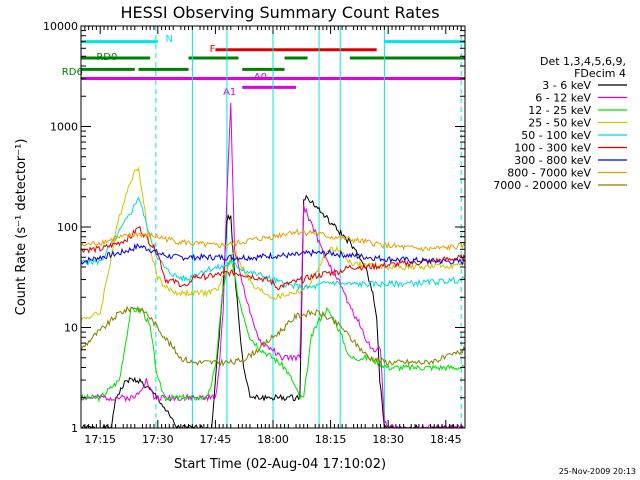  Describe the element at coordinates (549, 173) in the screenshot. I see `legend-entry-label: 800 - 7000 keV` at that location.